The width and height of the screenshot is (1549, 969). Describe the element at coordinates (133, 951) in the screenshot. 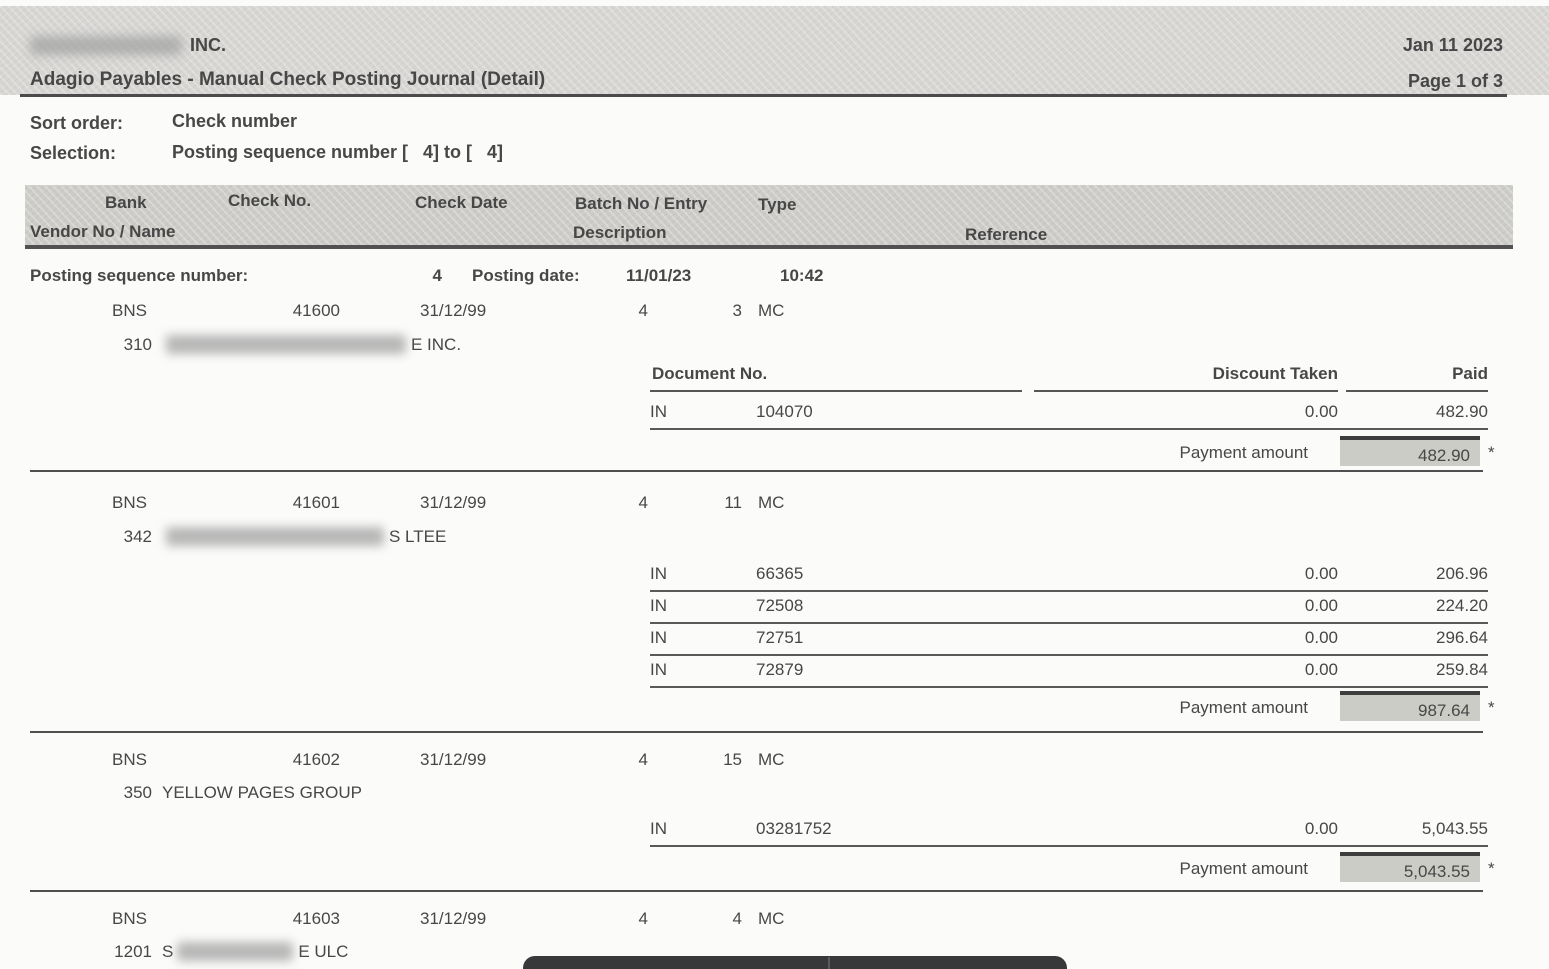

I see `vendor-number: 1201` at that location.